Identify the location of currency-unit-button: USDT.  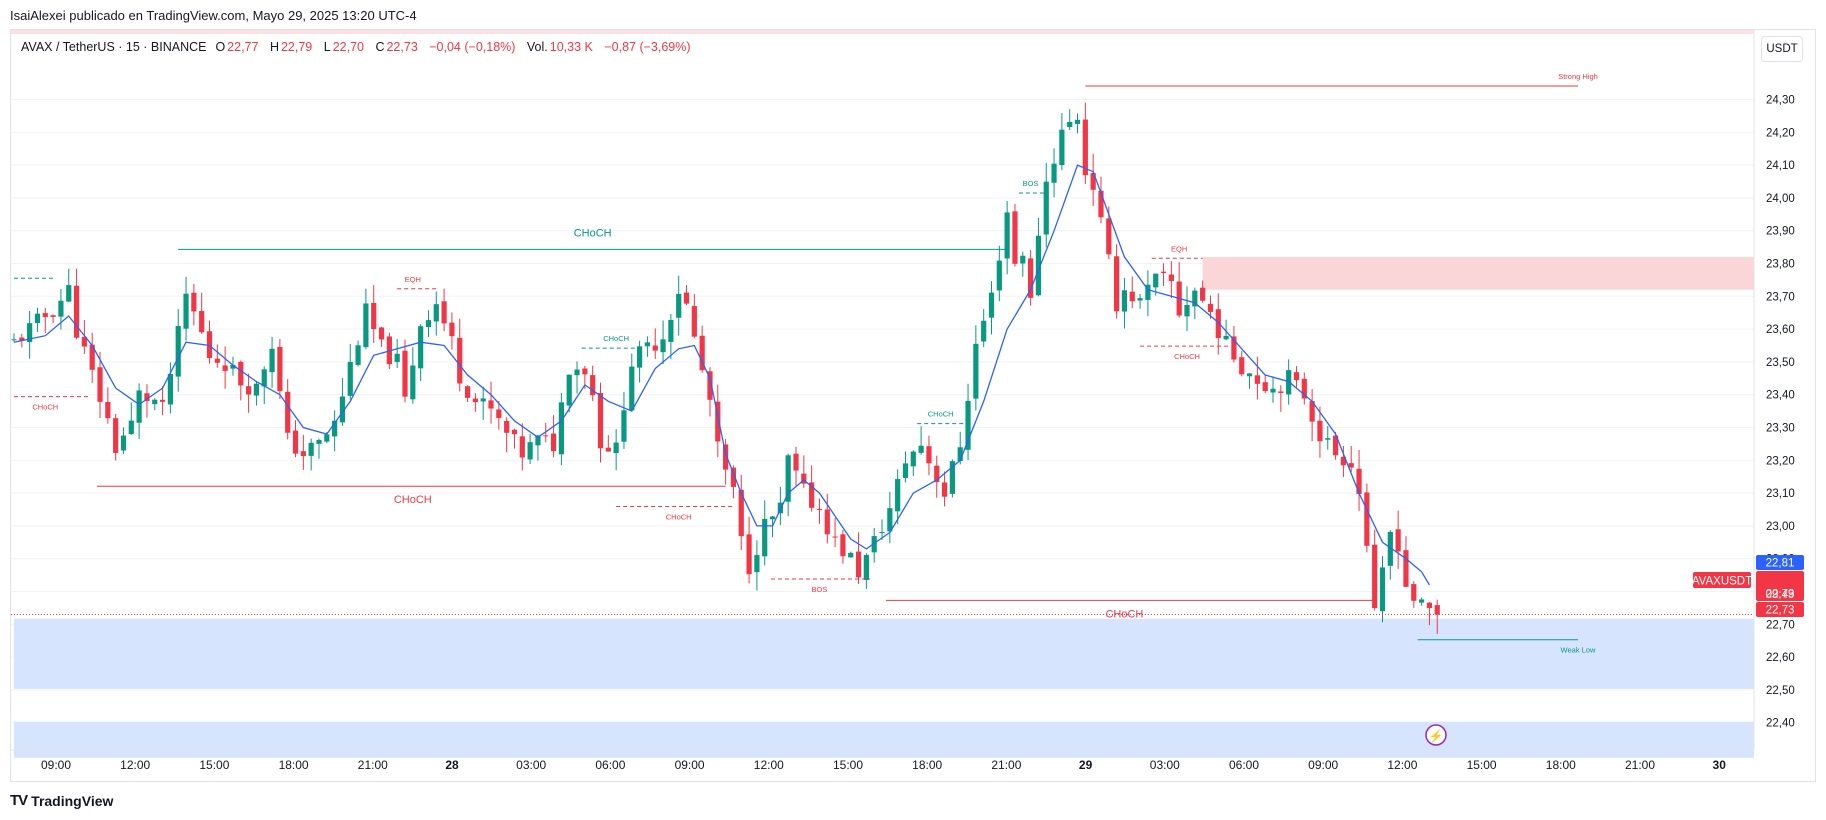
(1782, 49).